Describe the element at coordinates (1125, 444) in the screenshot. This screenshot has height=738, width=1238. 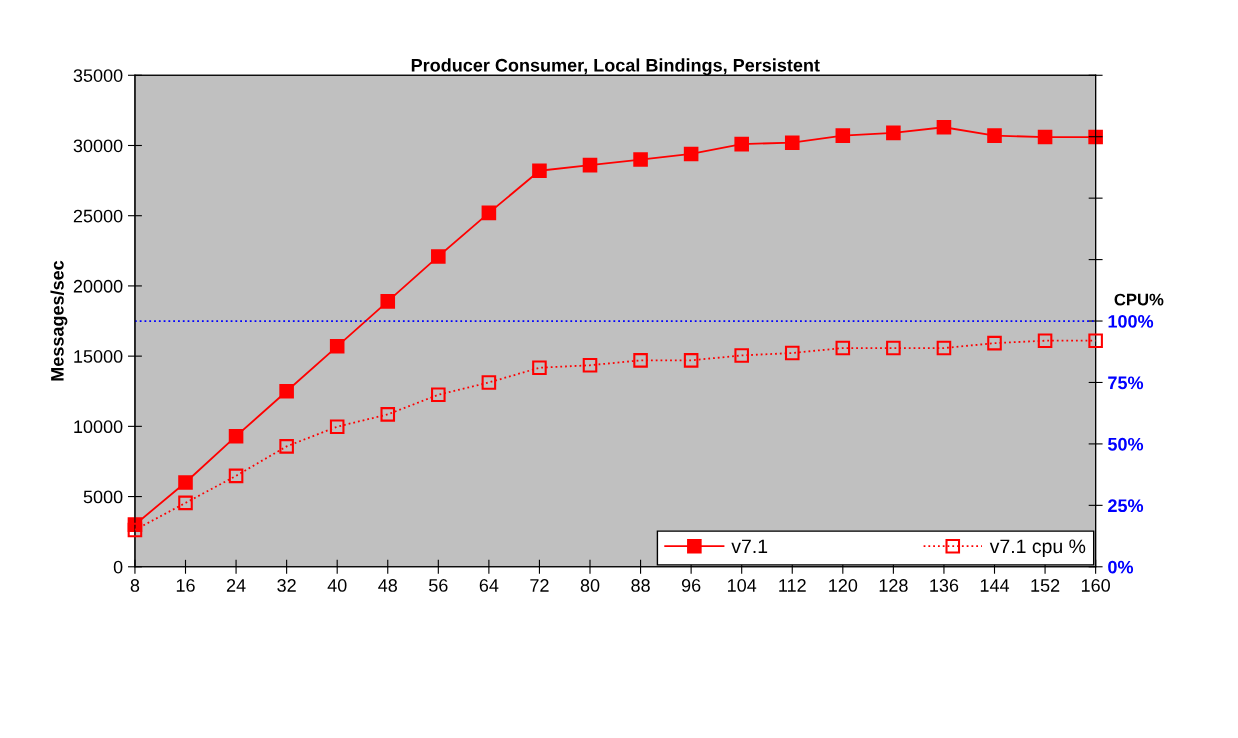
I see `y2-tick-label: 50%` at that location.